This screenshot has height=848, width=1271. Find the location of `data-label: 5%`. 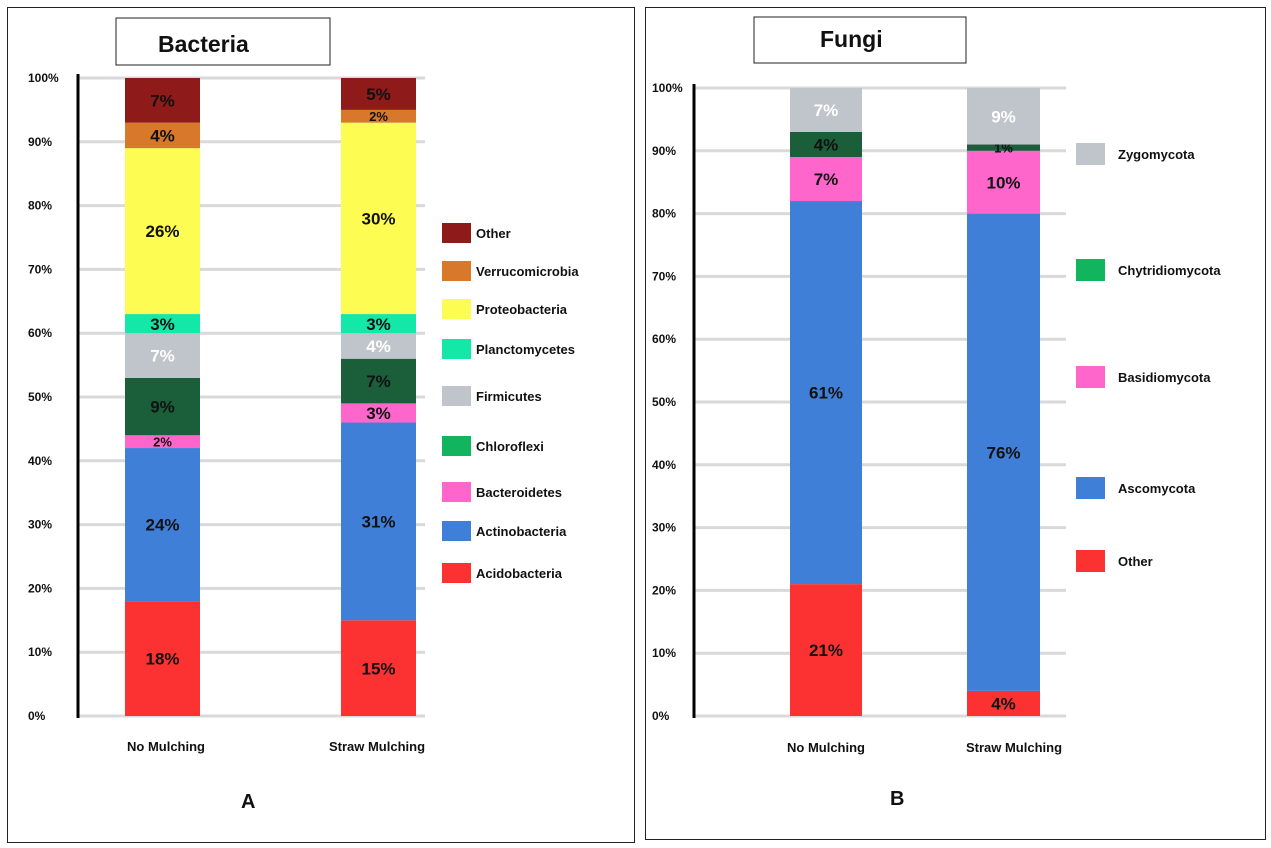

data-label: 5% is located at coordinates (378, 94).